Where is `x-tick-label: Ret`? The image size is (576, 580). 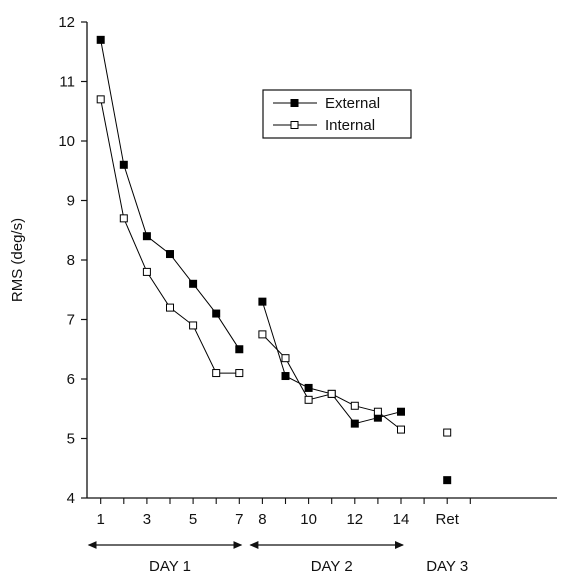
x-tick-label: Ret is located at coordinates (448, 519).